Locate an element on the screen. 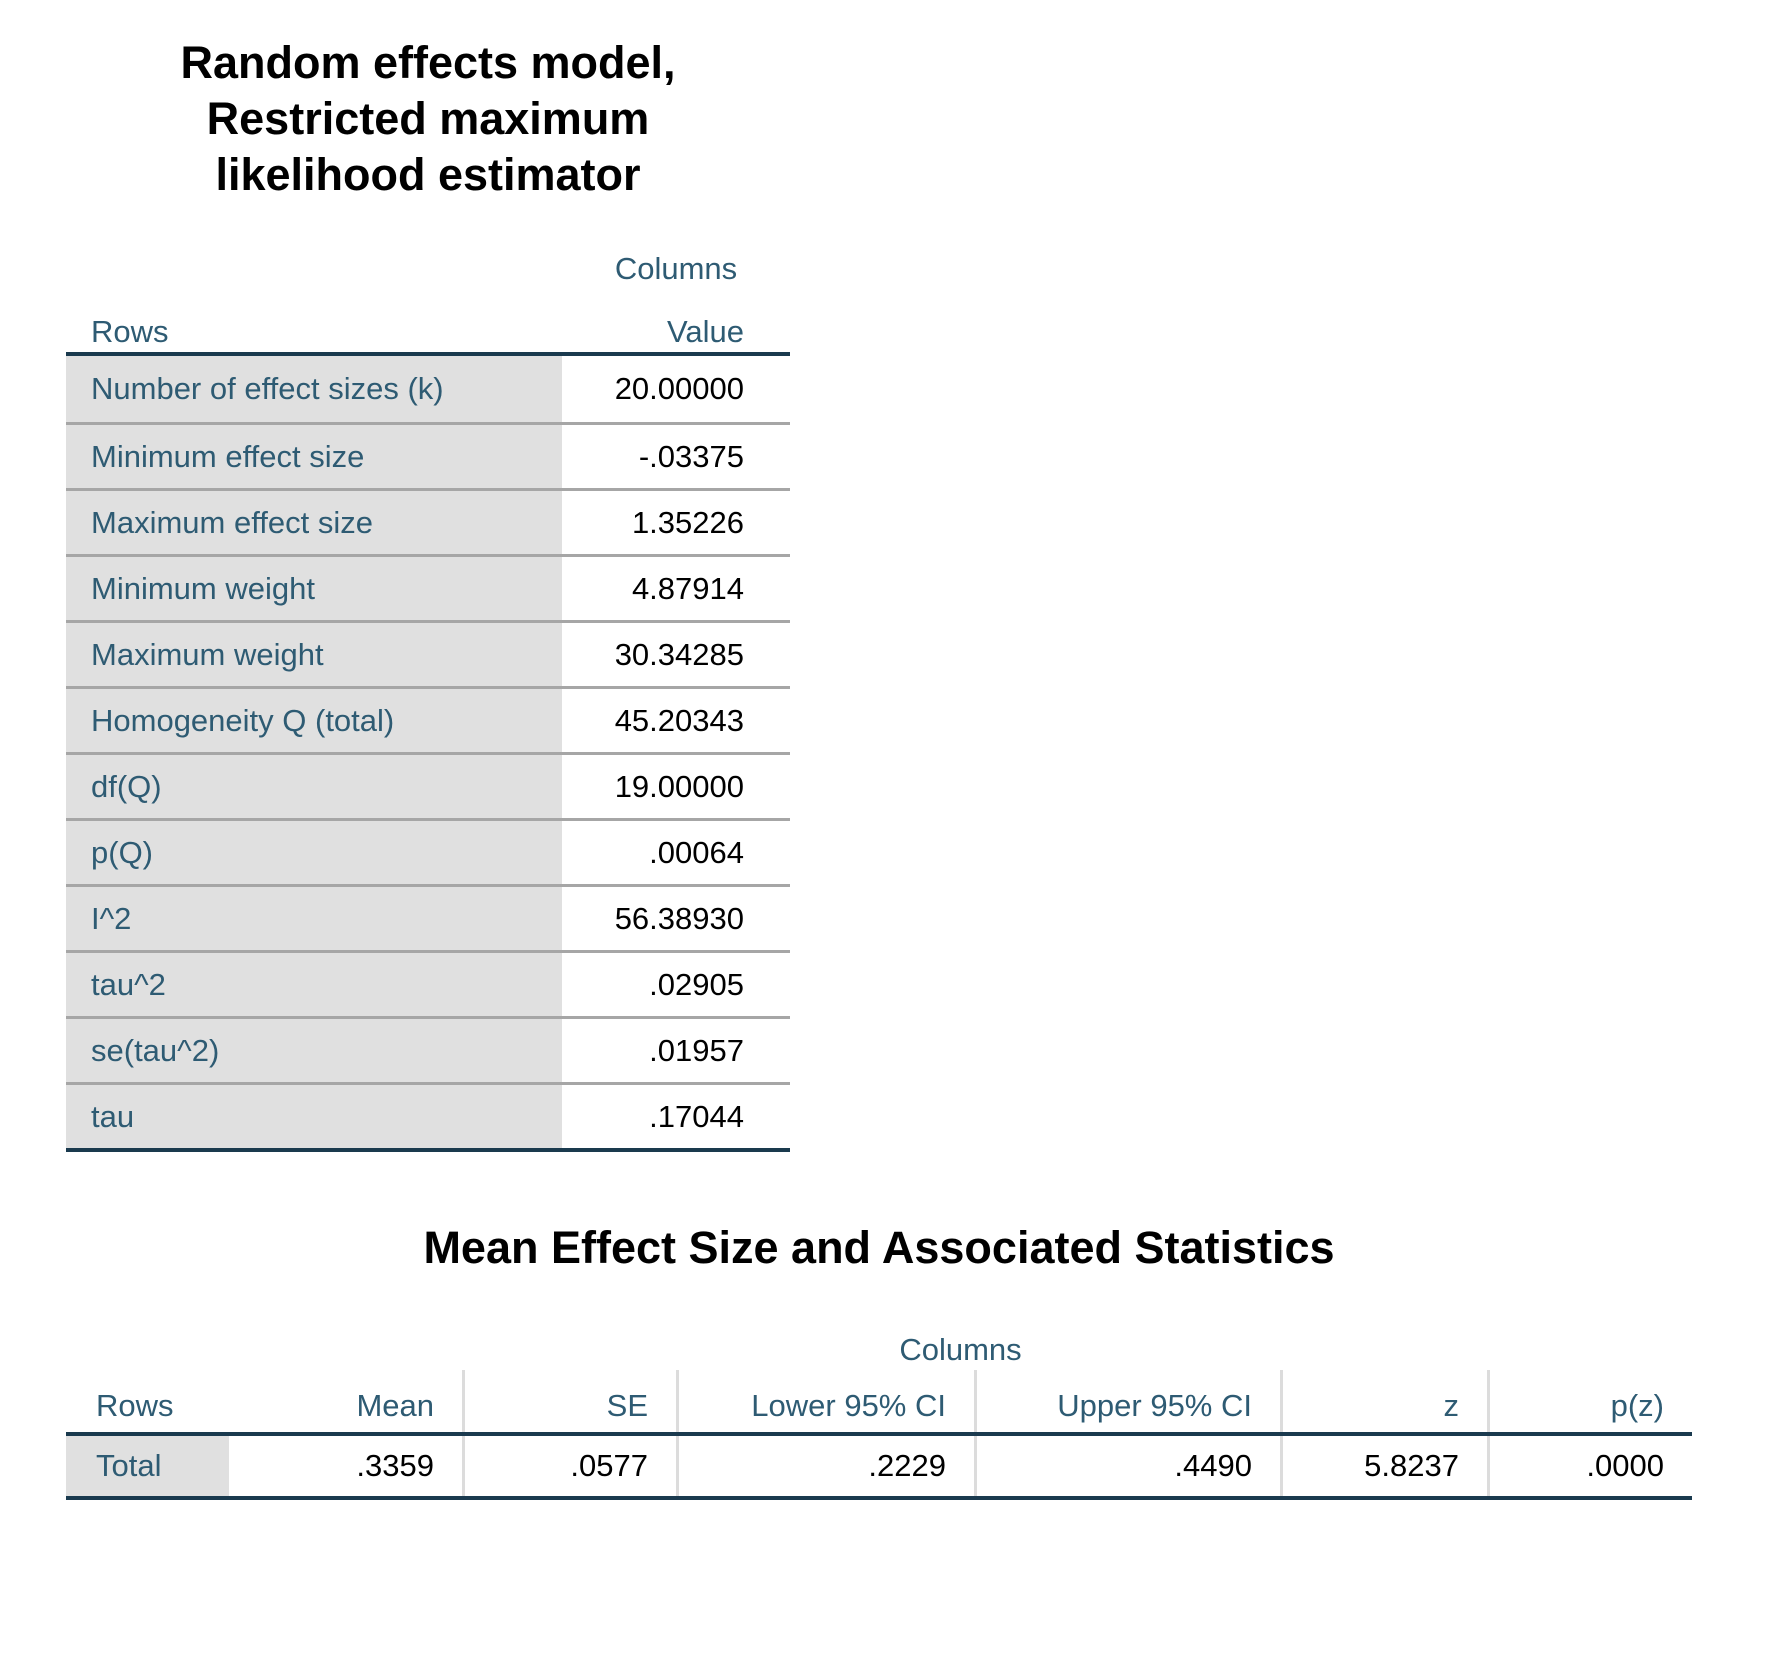 This screenshot has height=1658, width=1765. mean-effect-columns-header: Columns is located at coordinates (960, 1349).